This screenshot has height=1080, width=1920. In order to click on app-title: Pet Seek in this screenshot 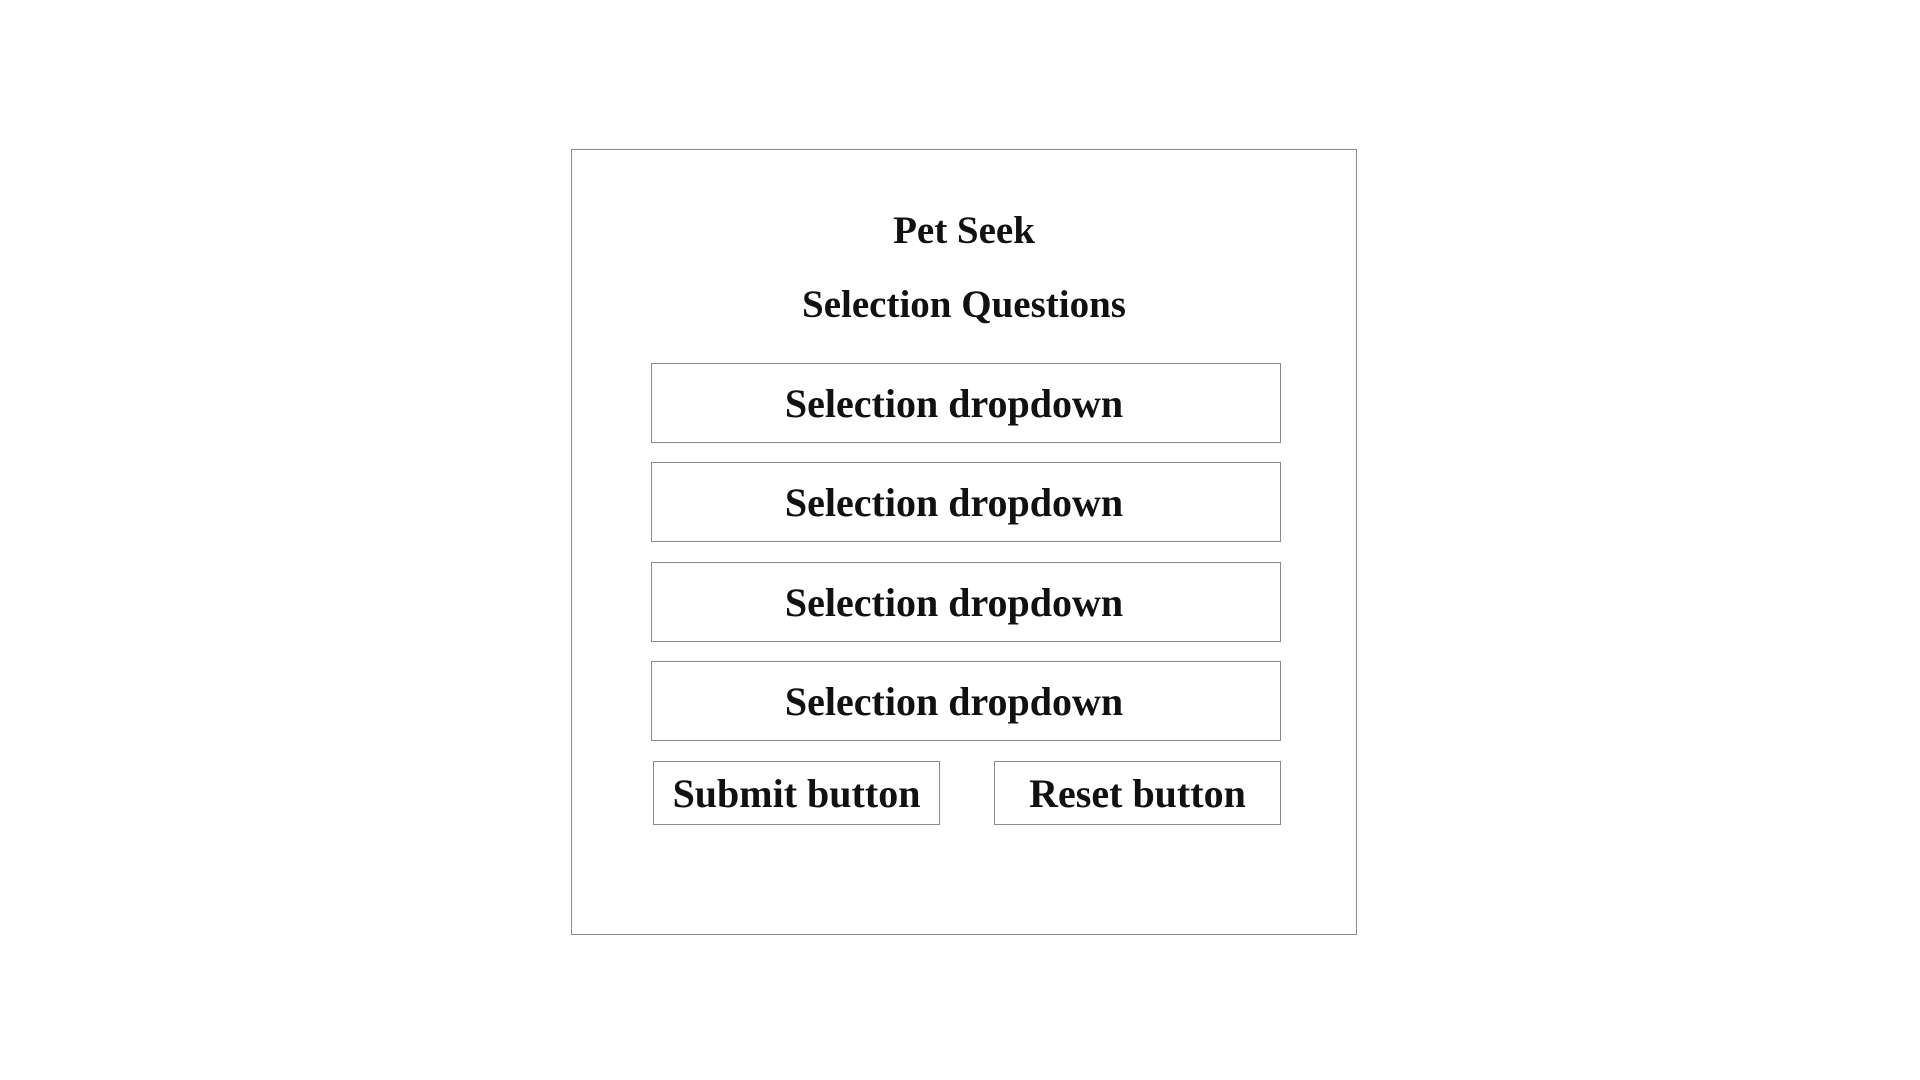, I will do `click(964, 230)`.